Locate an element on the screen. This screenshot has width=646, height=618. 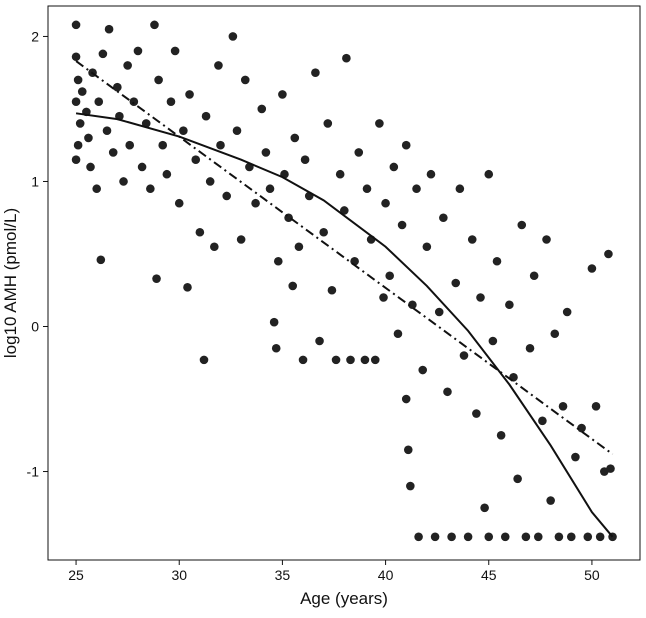
x-tick-label: 35 is located at coordinates (283, 575).